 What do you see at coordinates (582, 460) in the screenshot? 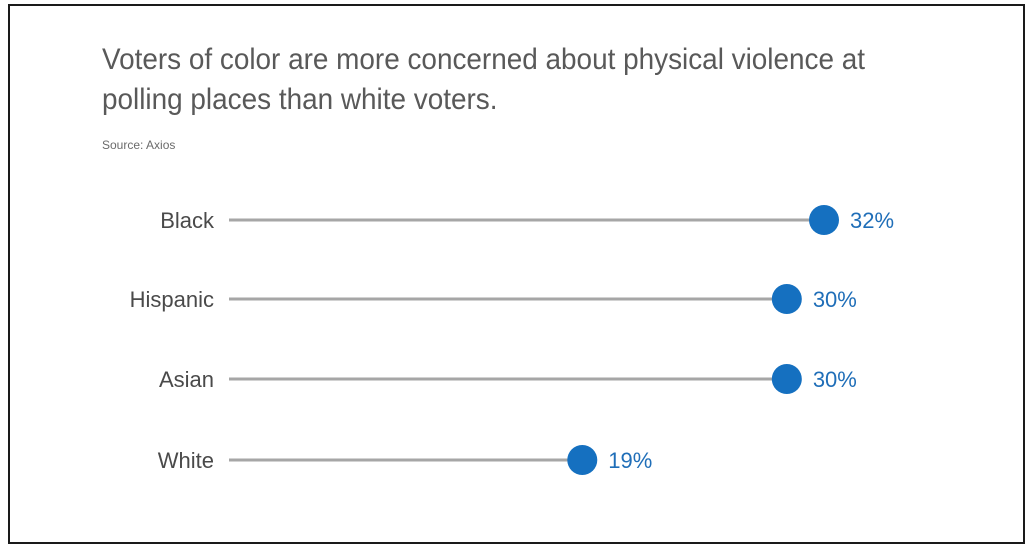
I see `data-point-white` at bounding box center [582, 460].